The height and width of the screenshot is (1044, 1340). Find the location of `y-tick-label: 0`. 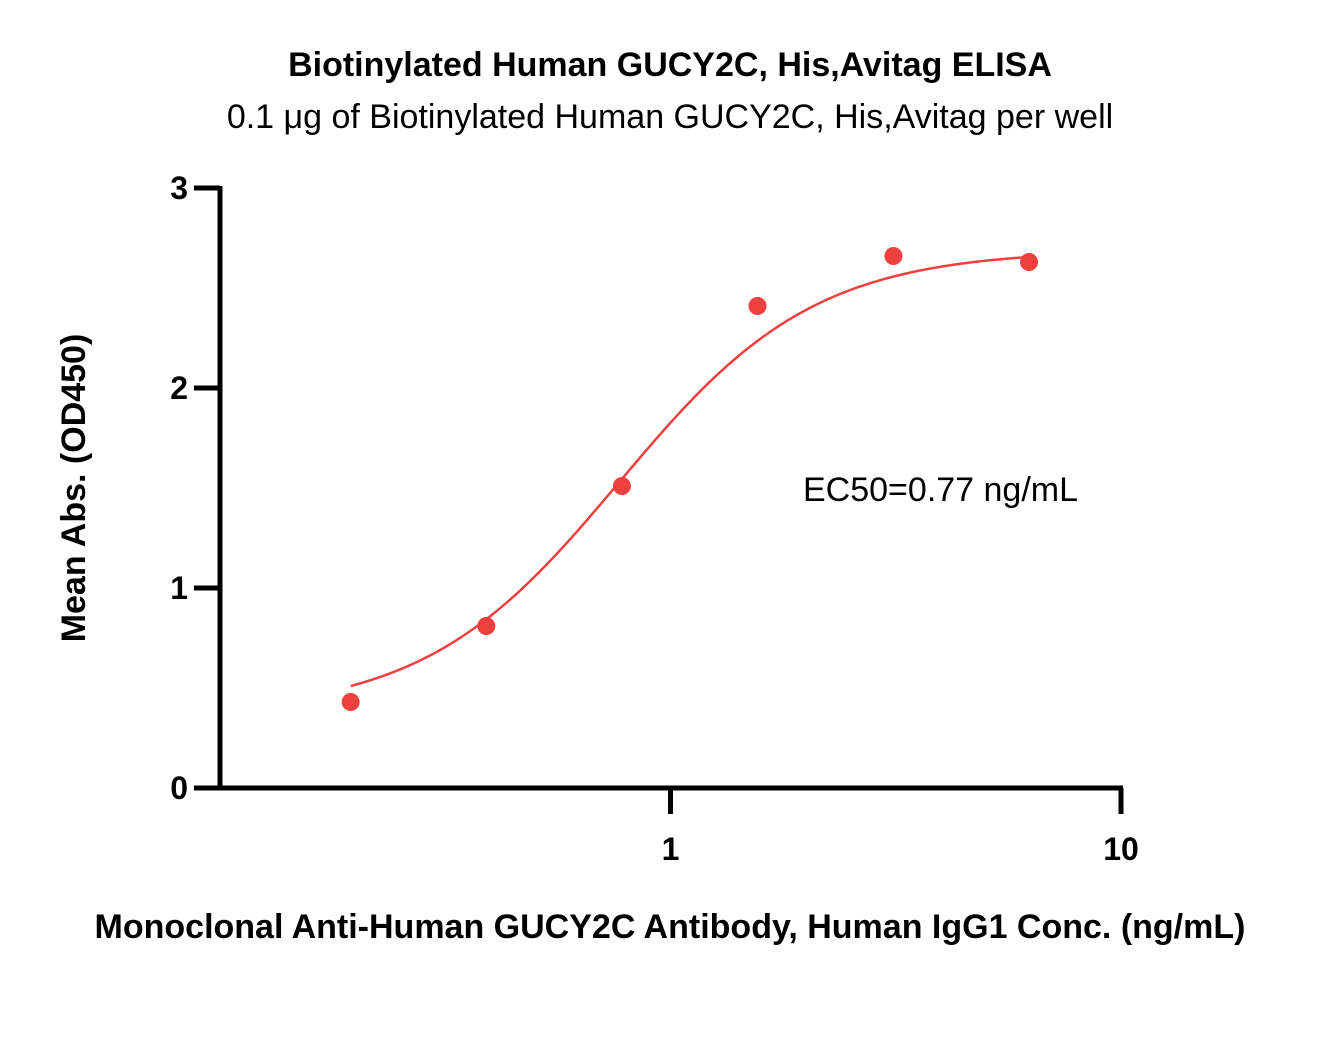

y-tick-label: 0 is located at coordinates (179, 788).